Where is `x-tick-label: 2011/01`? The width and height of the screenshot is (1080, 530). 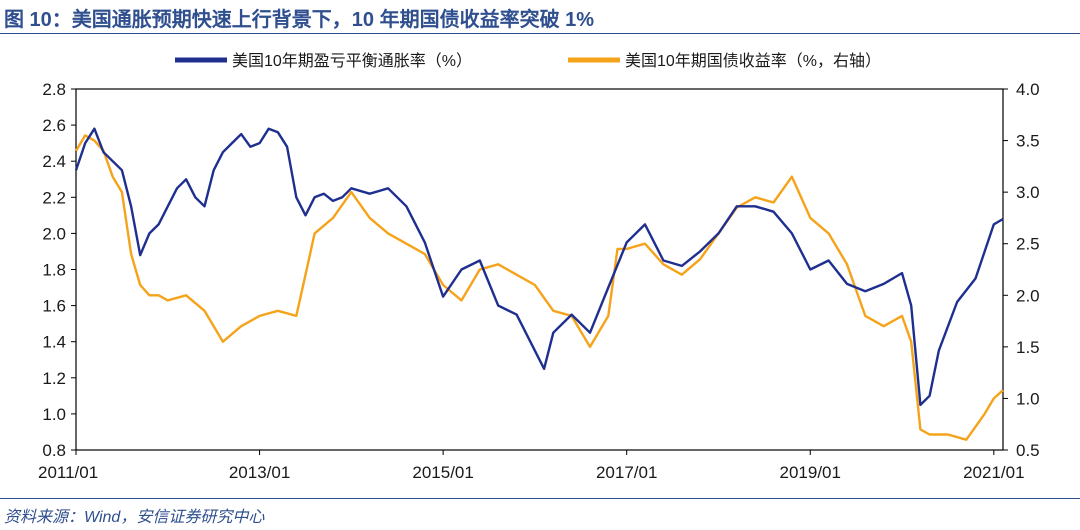
x-tick-label: 2011/01 is located at coordinates (68, 472).